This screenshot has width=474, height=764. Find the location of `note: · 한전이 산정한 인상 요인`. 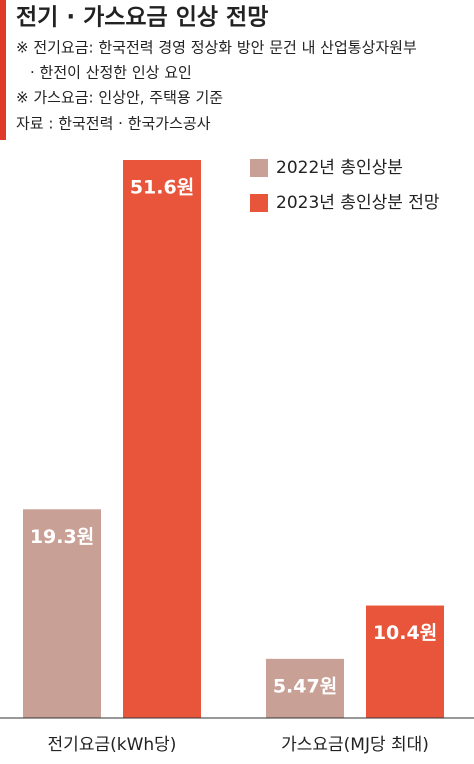

note: · 한전이 산정한 인상 요인 is located at coordinates (111, 73).